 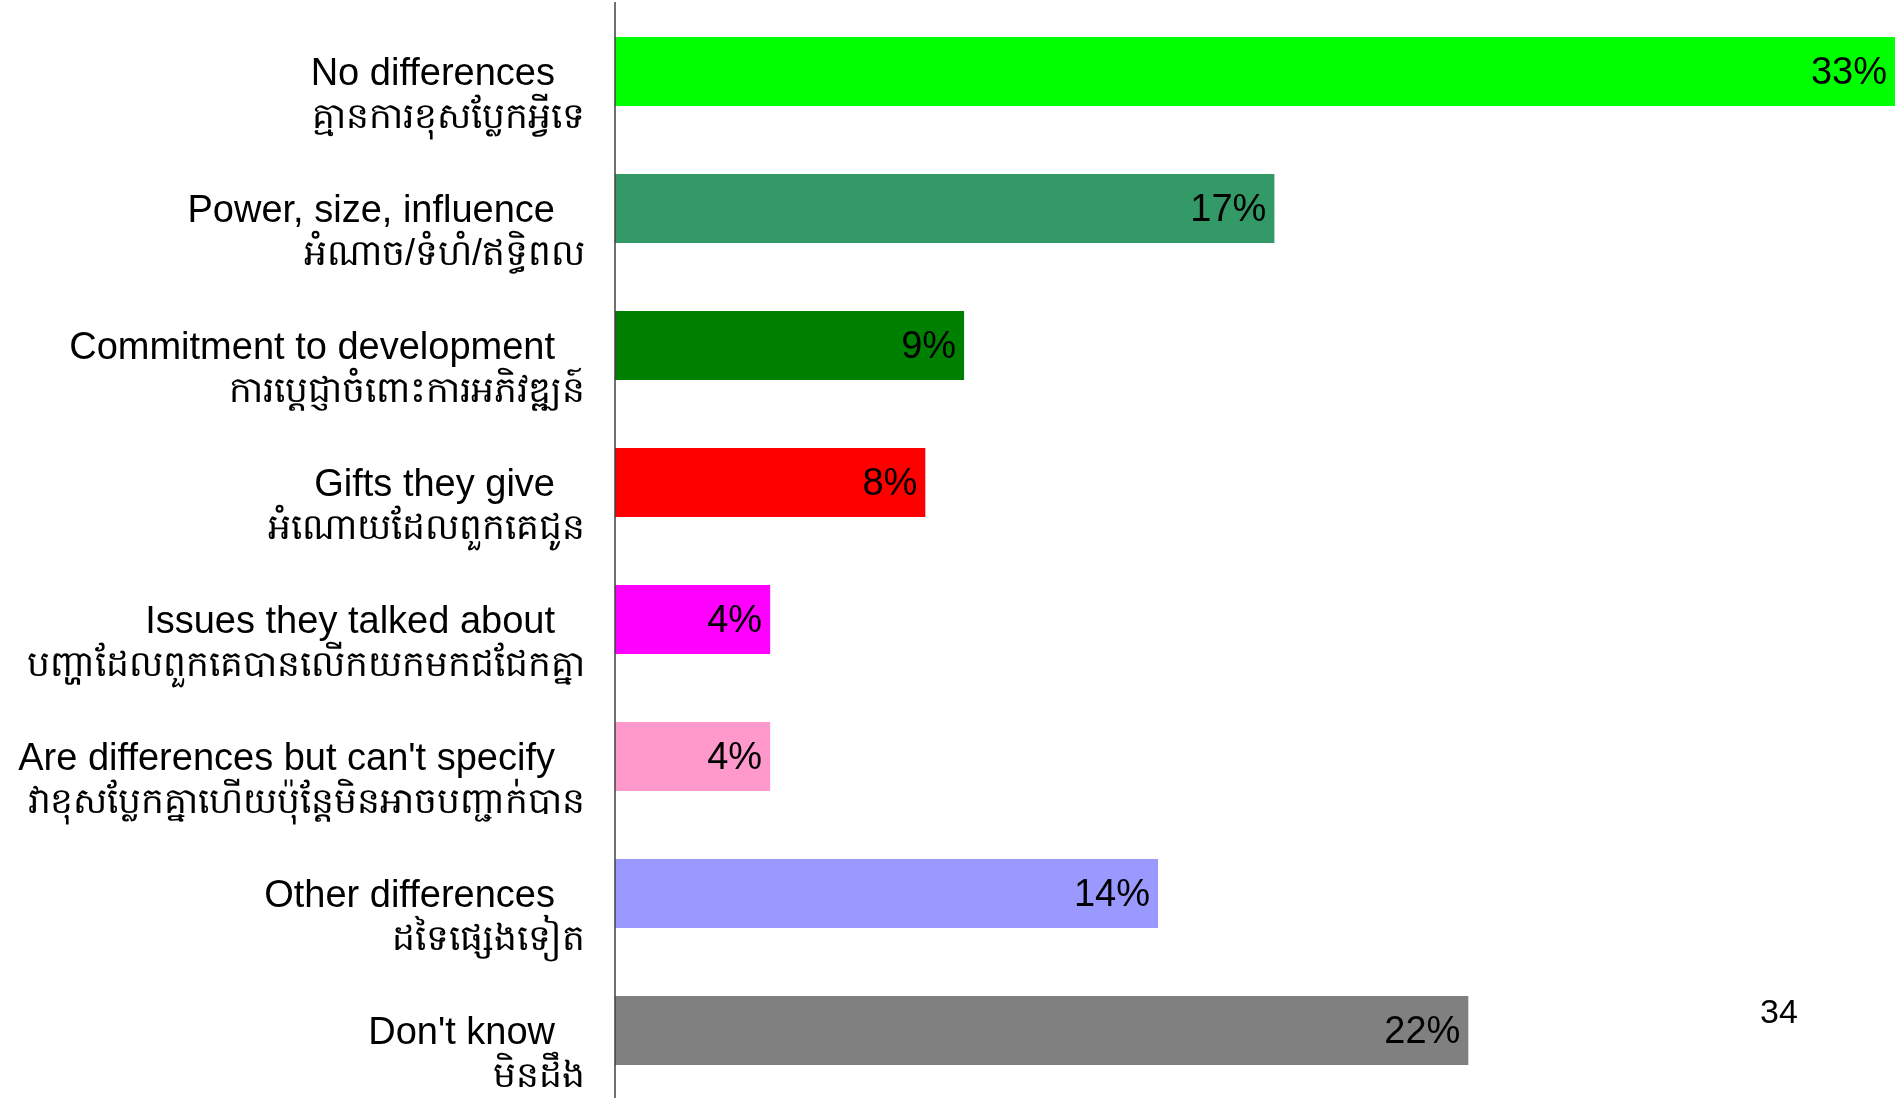 I want to click on y-tick-label: Are differences but can't specify វាខុសប្លែកគ្នាហើយប៉ុន្តែមិនអាចបញ្ជាក់បាន, so click(x=301, y=778).